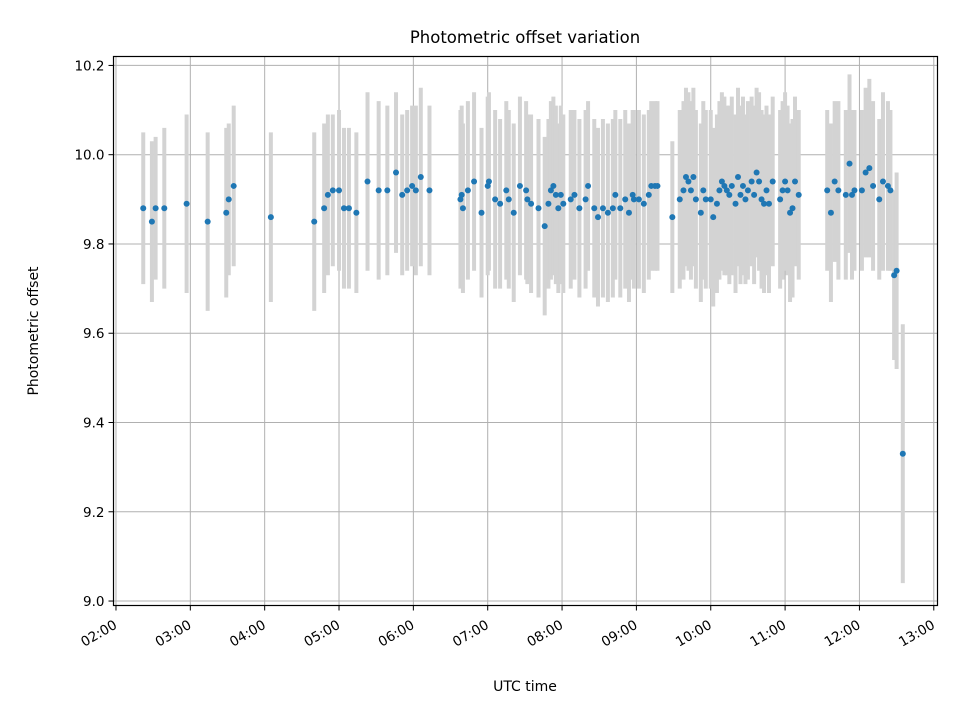  What do you see at coordinates (525, 687) in the screenshot?
I see `x-axis-label: UTC time` at bounding box center [525, 687].